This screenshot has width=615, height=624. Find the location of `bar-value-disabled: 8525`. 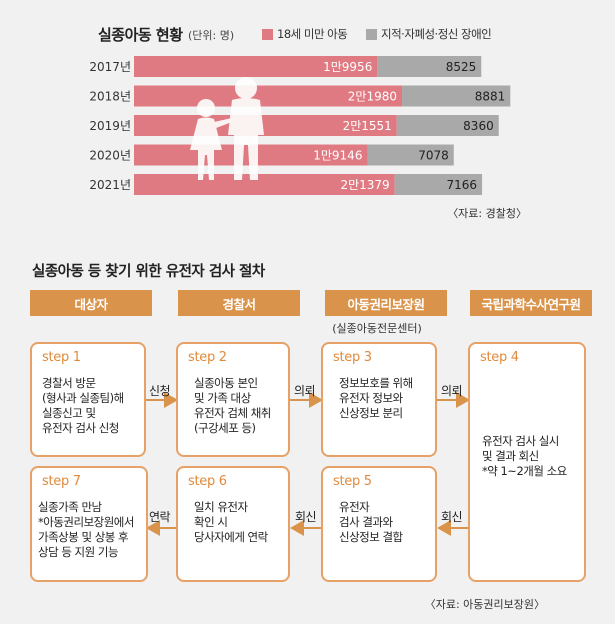

bar-value-disabled: 8525 is located at coordinates (461, 67).